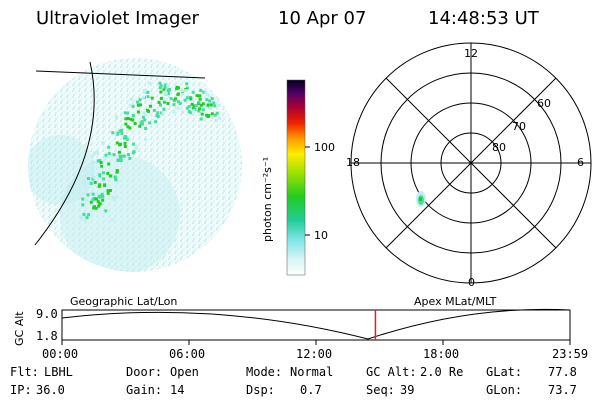  Describe the element at coordinates (177, 390) in the screenshot. I see `status-gain-value: 14` at that location.